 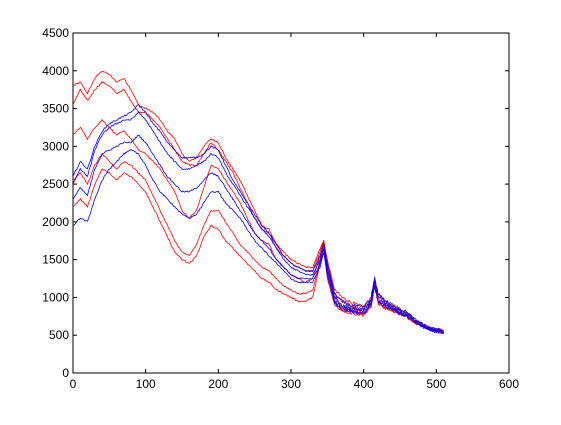 What do you see at coordinates (436, 384) in the screenshot?
I see `x-tick-label: 500` at bounding box center [436, 384].